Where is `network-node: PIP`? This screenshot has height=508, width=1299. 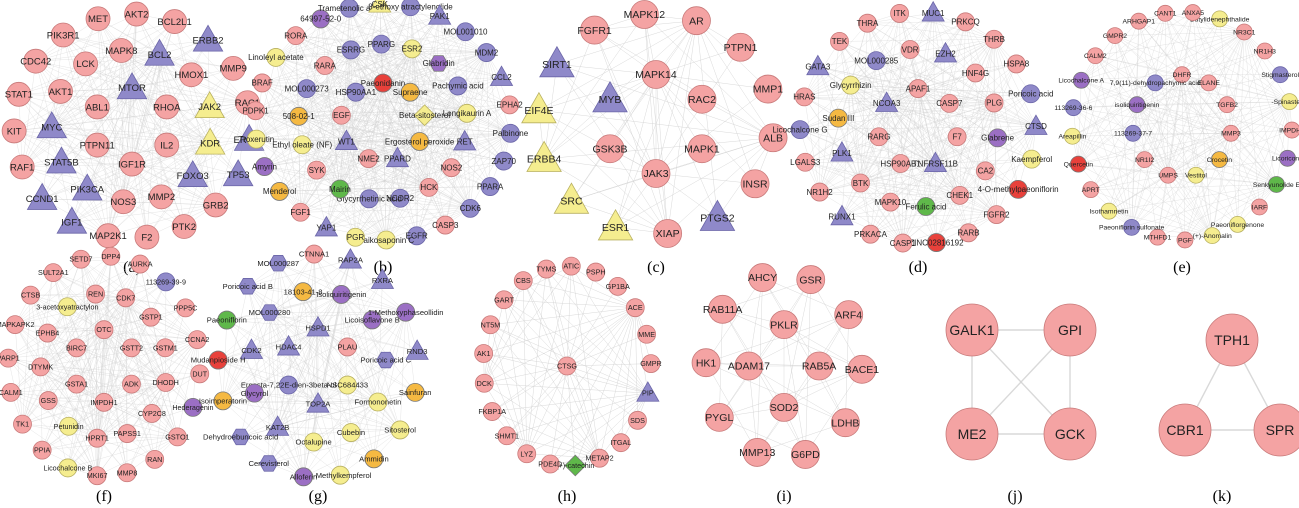 network-node: PIP is located at coordinates (648, 391).